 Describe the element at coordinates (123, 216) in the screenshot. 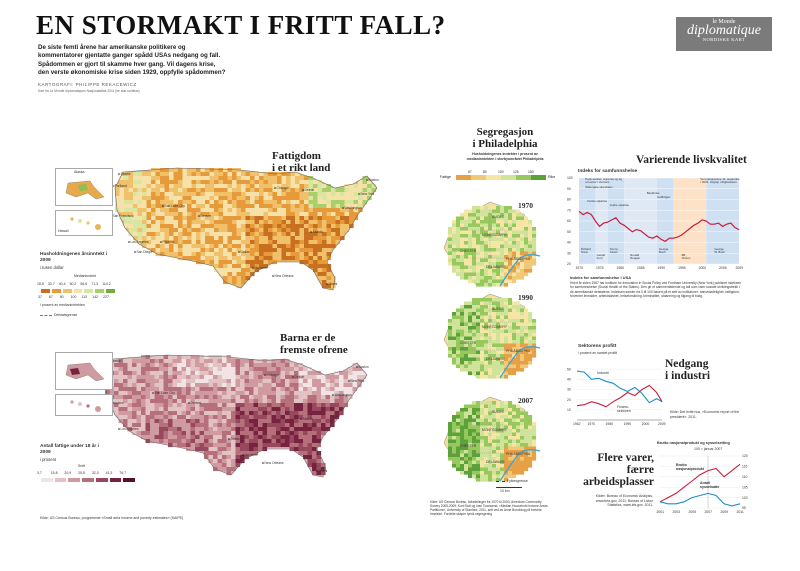

I see `city-label: San Francisco` at that location.